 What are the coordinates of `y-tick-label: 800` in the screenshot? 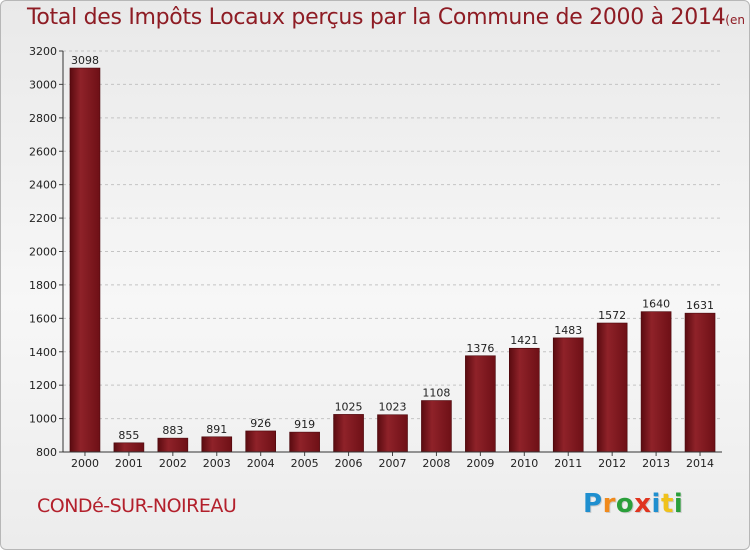 It's located at (46, 452).